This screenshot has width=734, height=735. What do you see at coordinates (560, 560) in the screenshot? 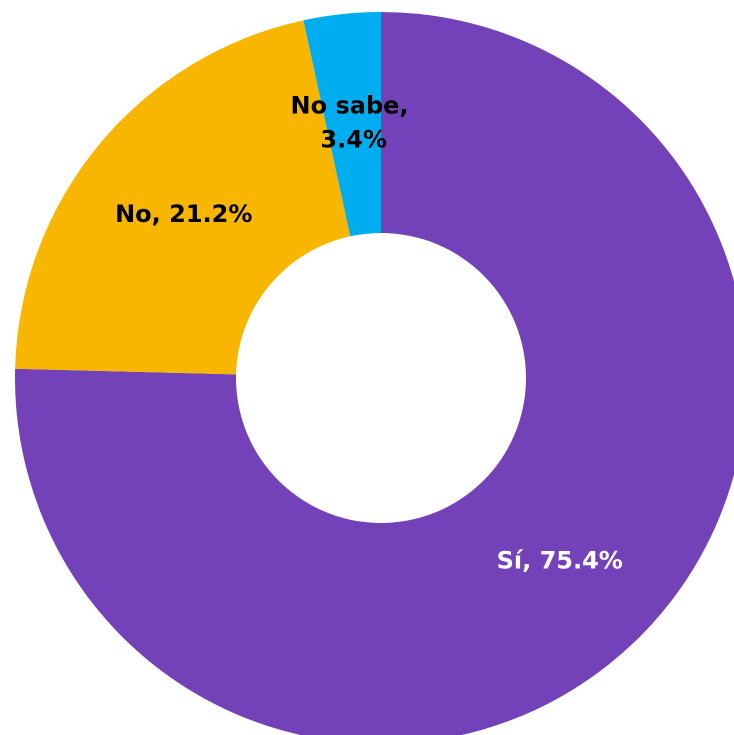
I see `slice-label: Sí, 75.4%` at bounding box center [560, 560].